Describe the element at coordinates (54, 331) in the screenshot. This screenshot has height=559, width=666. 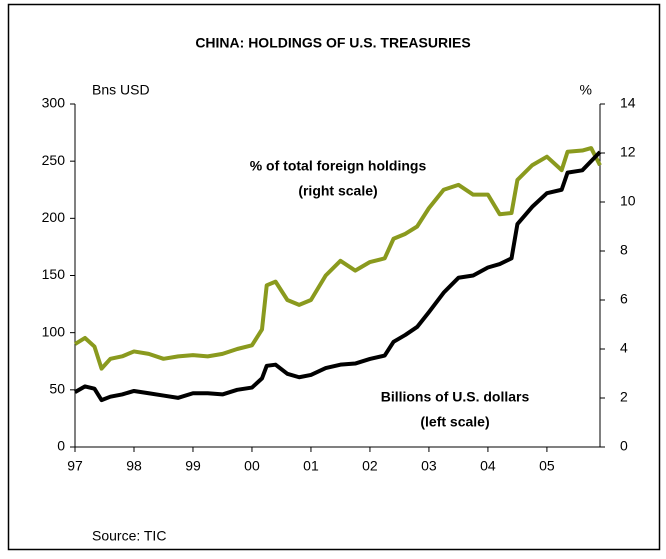
I see `y-tick-label: 100` at that location.